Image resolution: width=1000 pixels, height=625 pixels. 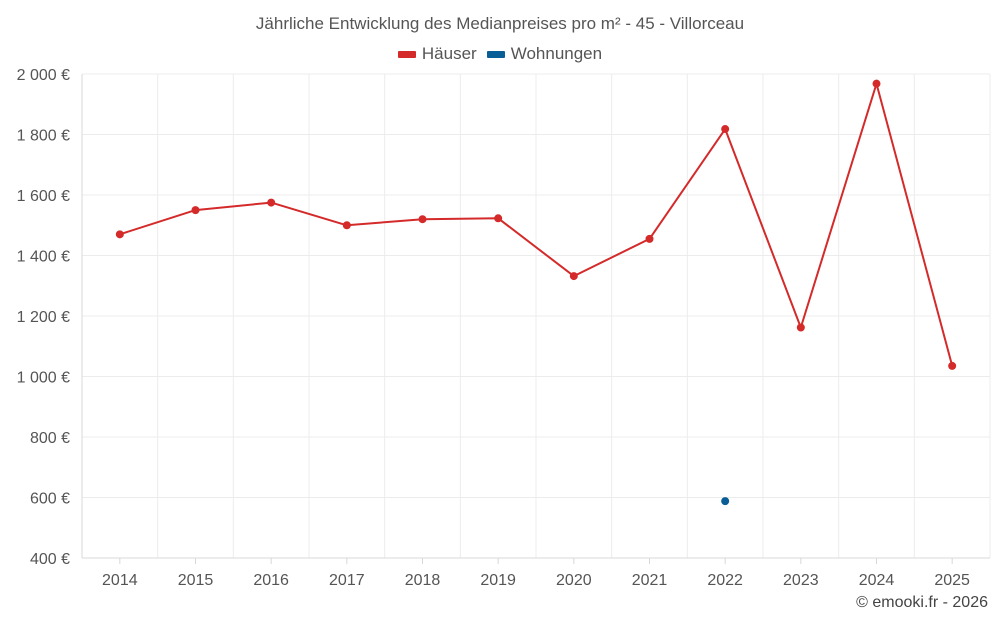 What do you see at coordinates (43, 378) in the screenshot?
I see `y-tick-label: 1 000 €` at bounding box center [43, 378].